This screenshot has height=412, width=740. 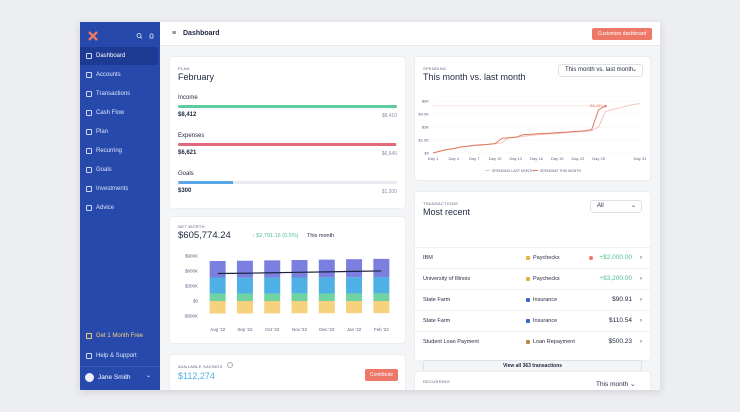 What do you see at coordinates (495, 158) in the screenshot?
I see `x-tick-label: Day 10` at bounding box center [495, 158].